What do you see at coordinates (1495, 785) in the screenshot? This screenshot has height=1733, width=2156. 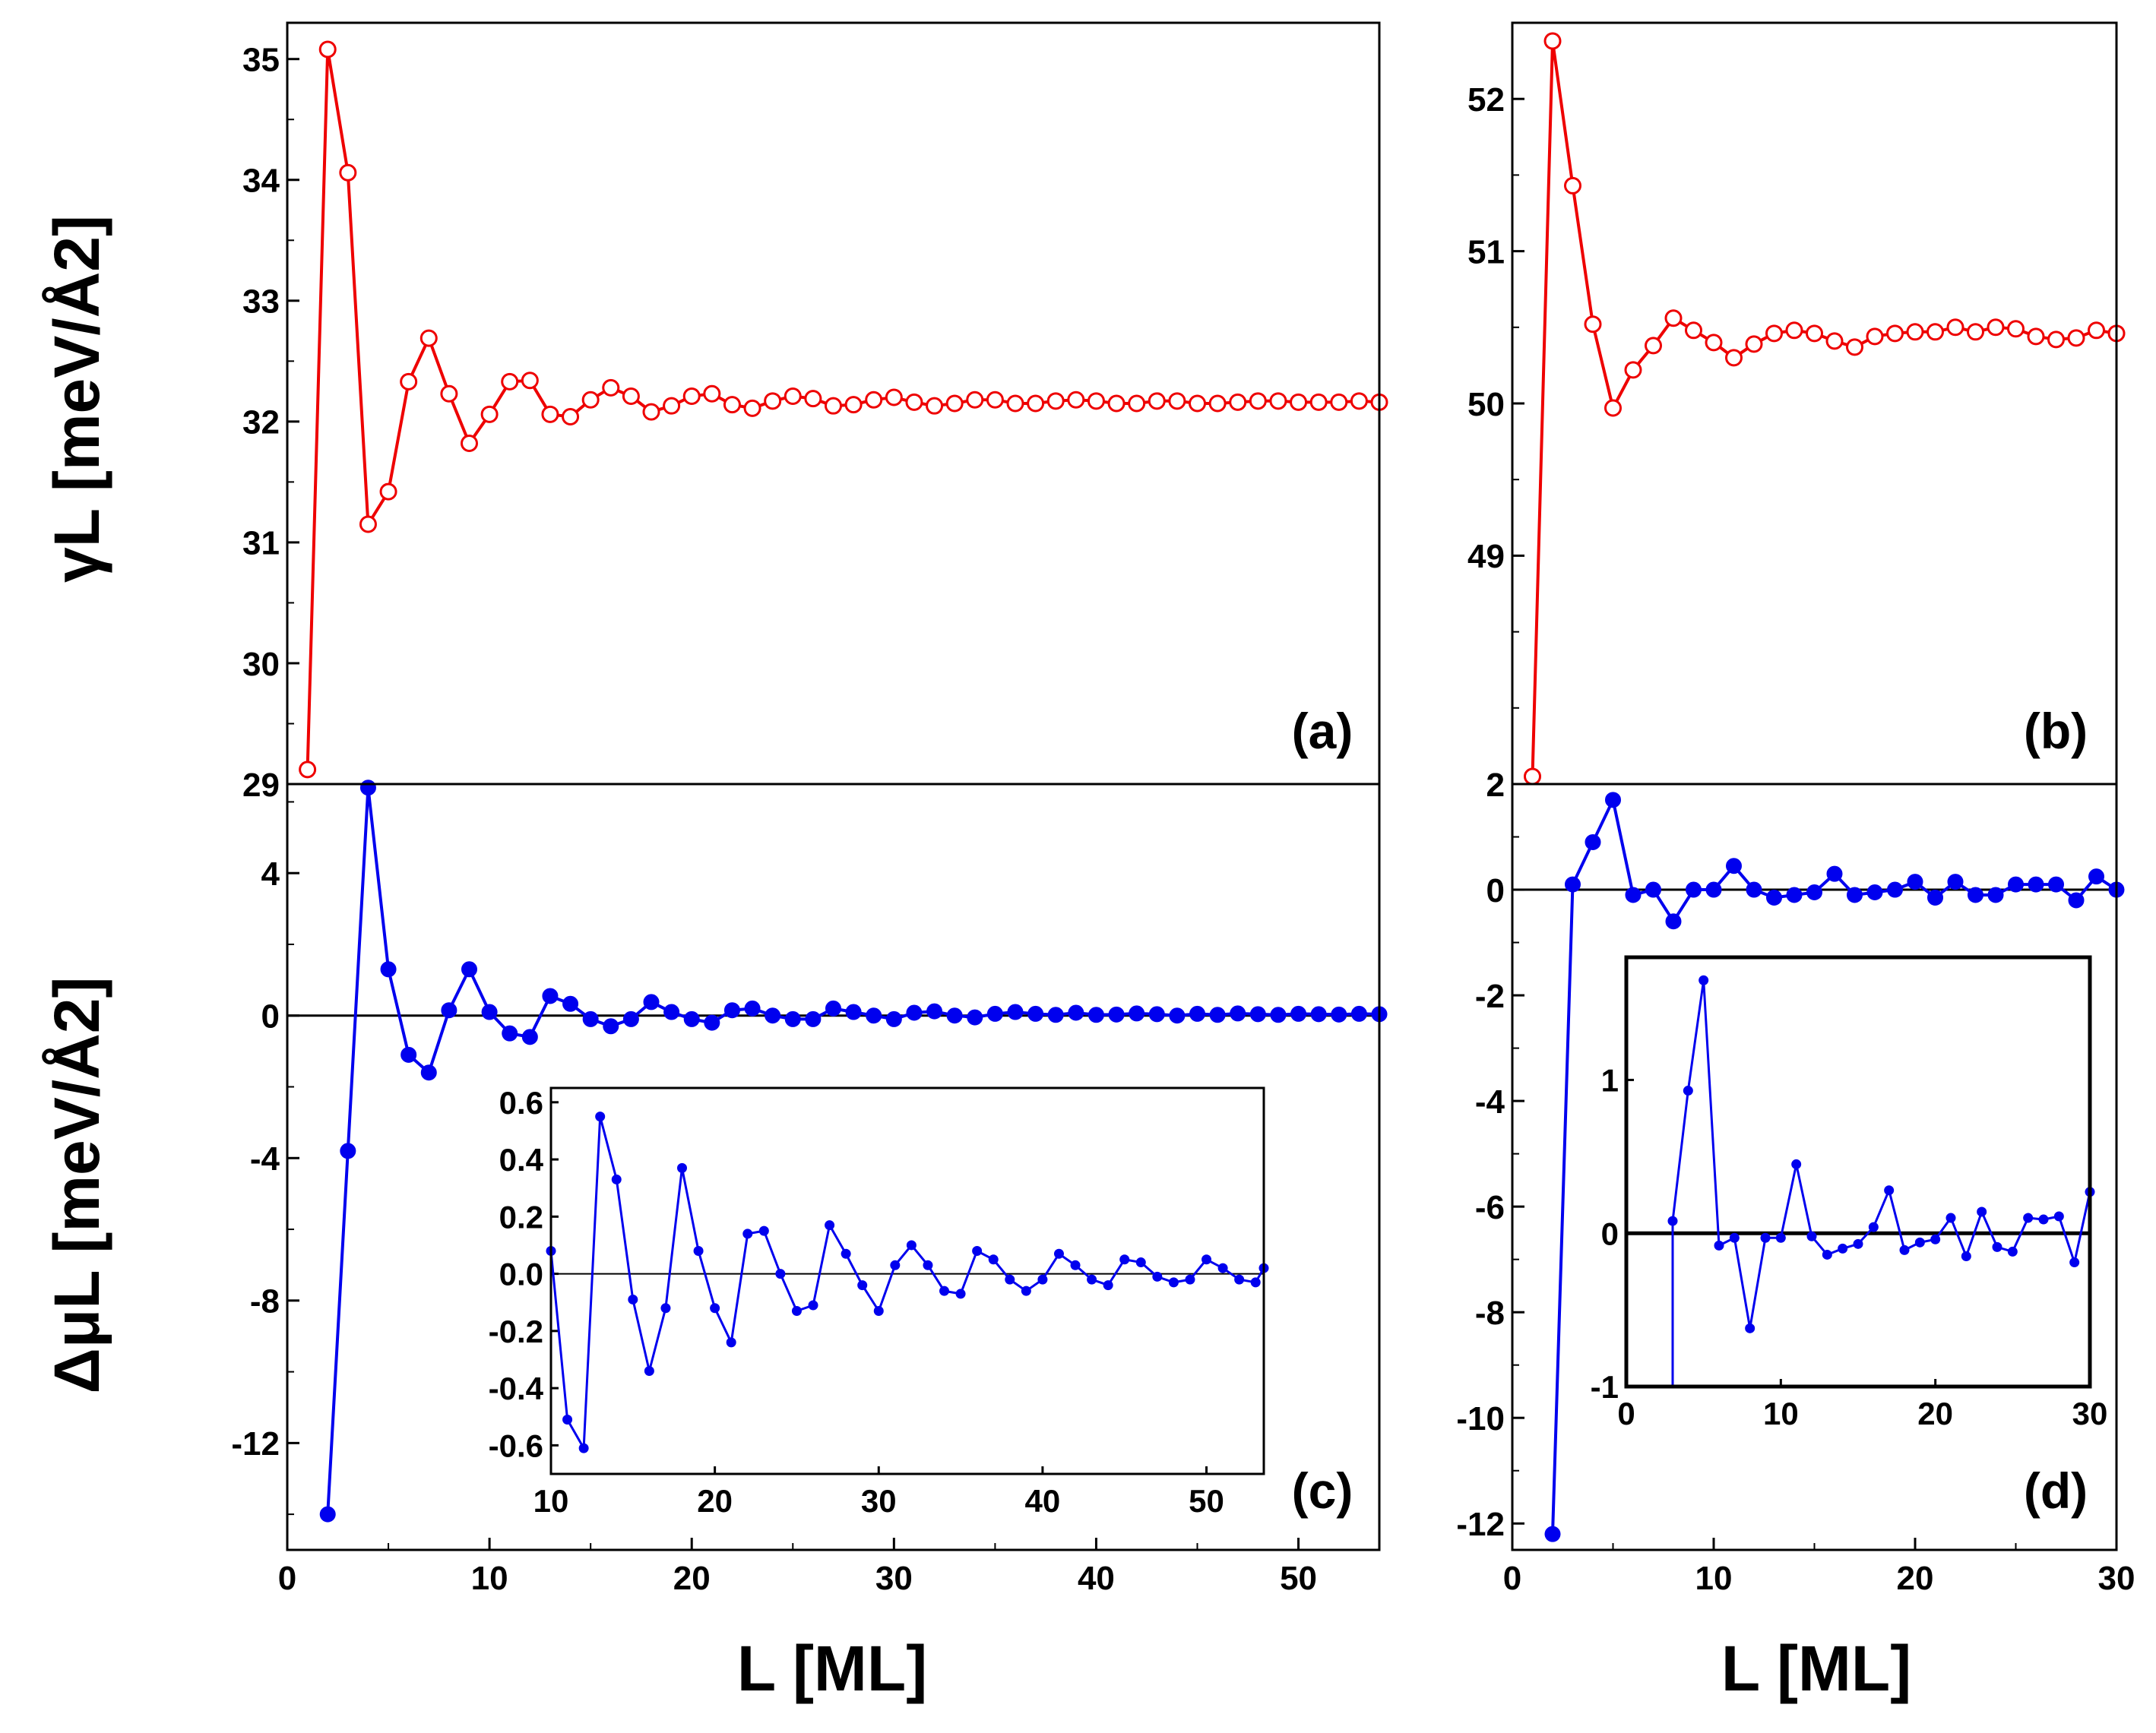 I see `y-tick-label: 2` at bounding box center [1495, 785].